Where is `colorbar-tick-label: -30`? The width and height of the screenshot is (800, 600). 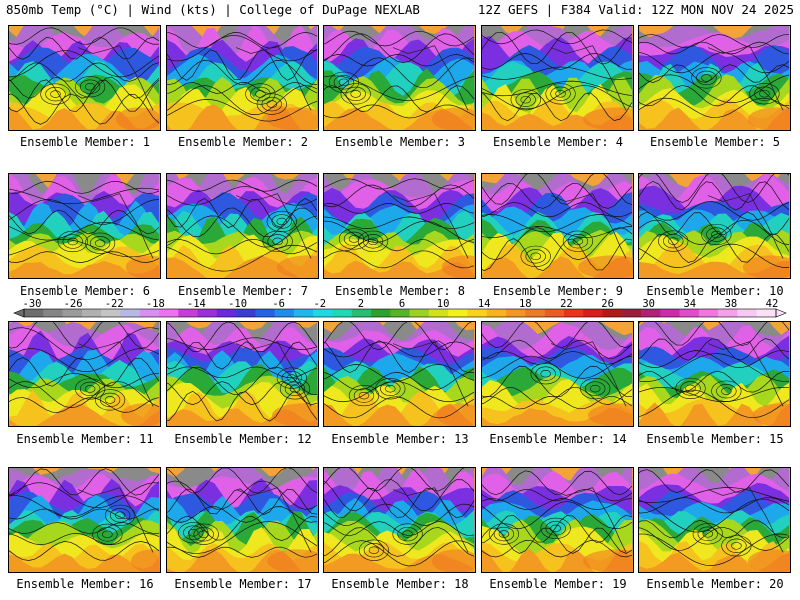 colorbar-tick-label: -30 is located at coordinates (32, 304).